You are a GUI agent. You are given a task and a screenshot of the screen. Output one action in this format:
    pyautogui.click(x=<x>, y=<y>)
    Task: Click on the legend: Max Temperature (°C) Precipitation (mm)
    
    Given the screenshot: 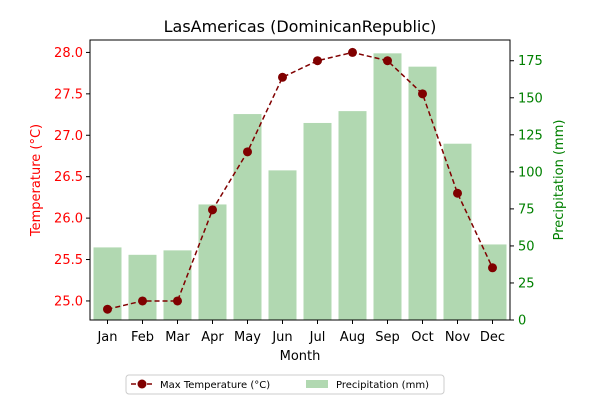 What is the action you would take?
    pyautogui.click(x=285, y=384)
    